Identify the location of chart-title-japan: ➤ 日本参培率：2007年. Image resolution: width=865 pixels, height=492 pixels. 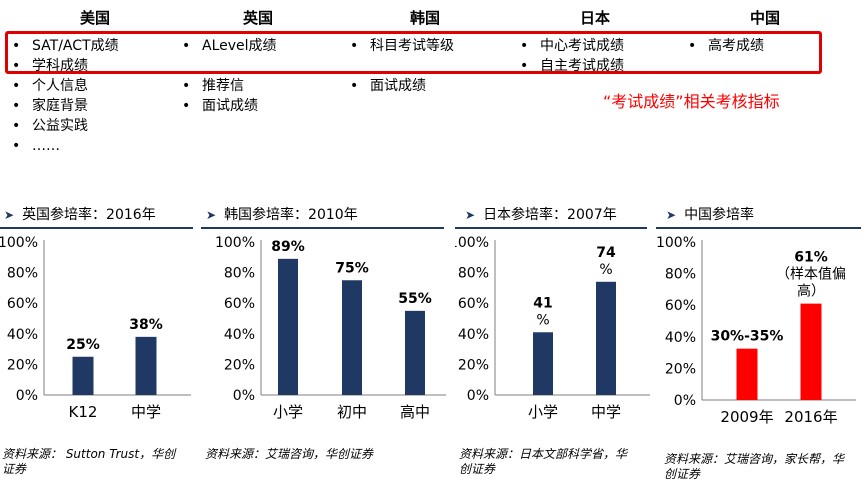
(541, 215).